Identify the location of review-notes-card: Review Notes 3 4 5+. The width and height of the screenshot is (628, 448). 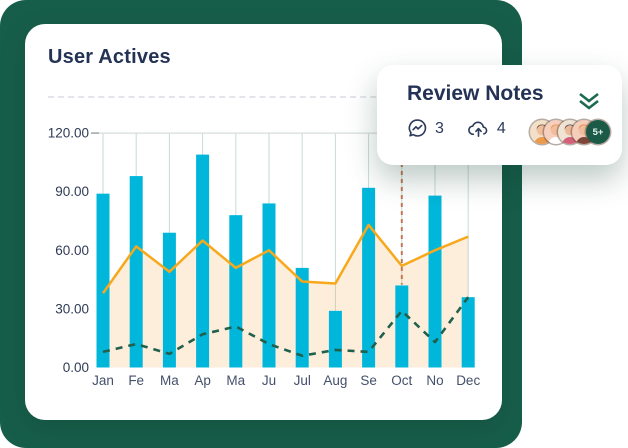
(499, 115).